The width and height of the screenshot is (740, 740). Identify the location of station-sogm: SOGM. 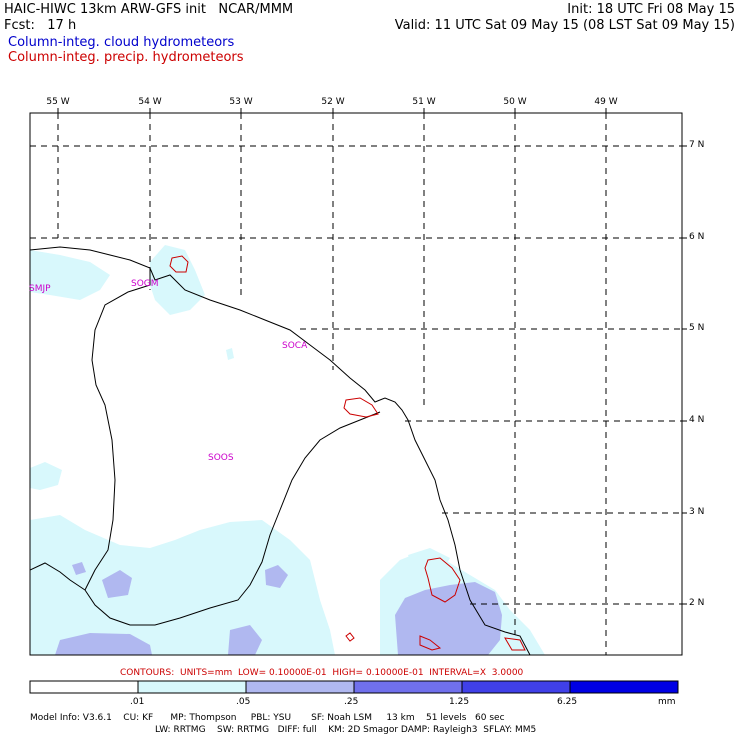
(145, 284).